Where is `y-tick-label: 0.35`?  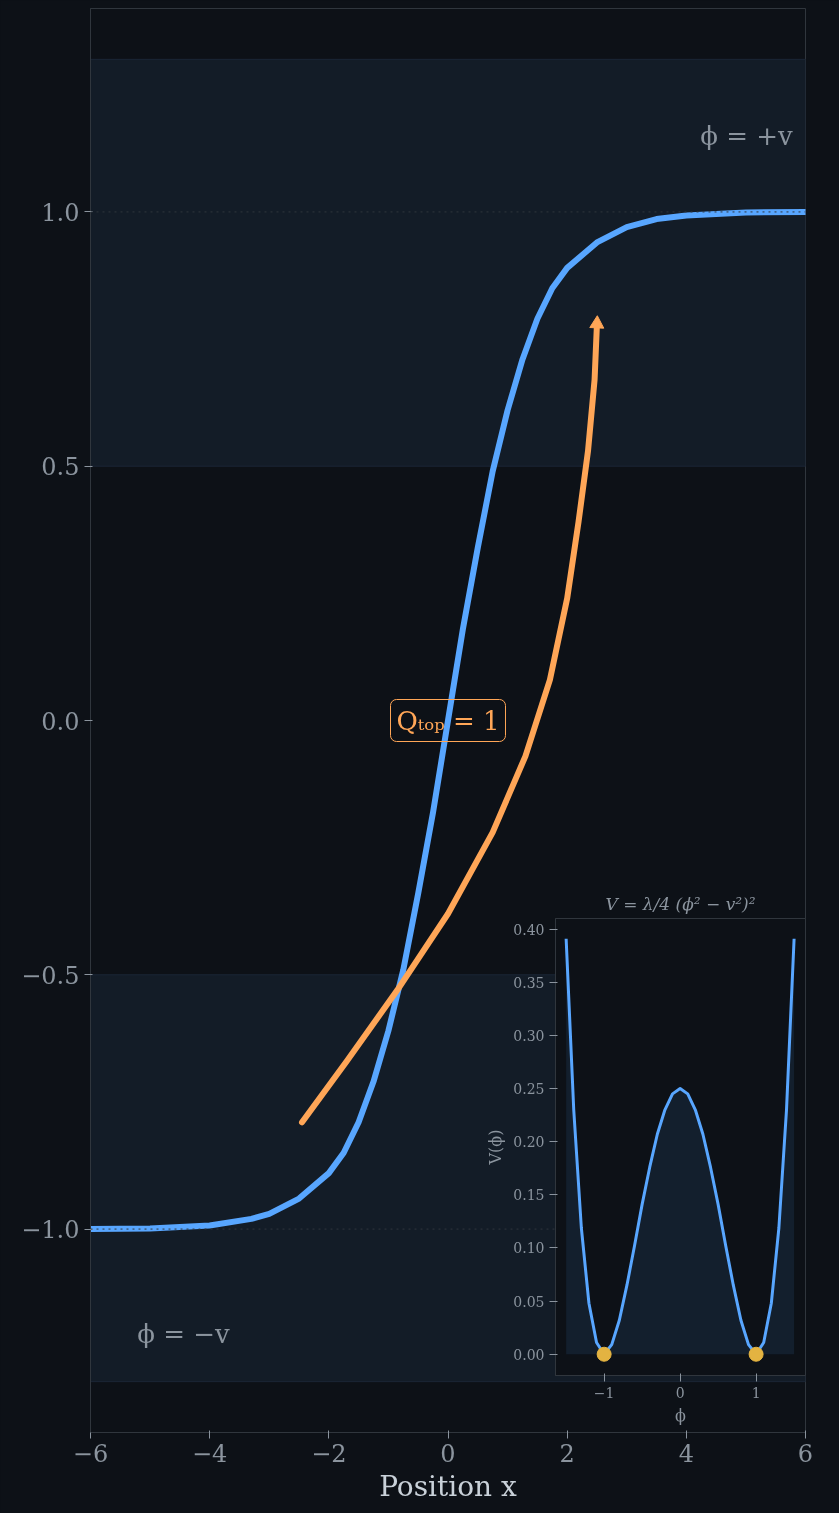
y-tick-label: 0.35 is located at coordinates (529, 982).